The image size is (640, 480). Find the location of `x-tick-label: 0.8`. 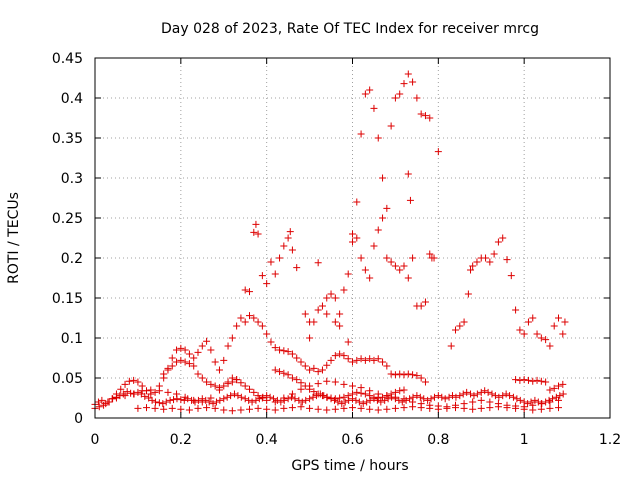

x-tick-label: 0.8 is located at coordinates (438, 440).